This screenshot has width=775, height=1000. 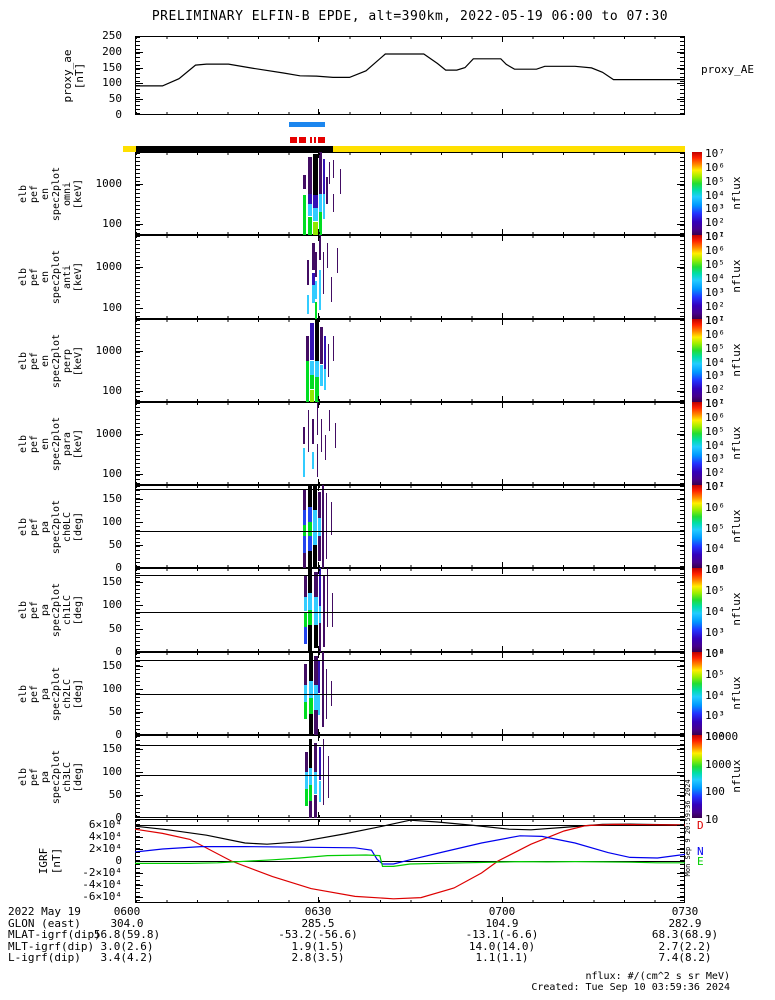 I want to click on panel-en_perp, so click(x=410, y=360).